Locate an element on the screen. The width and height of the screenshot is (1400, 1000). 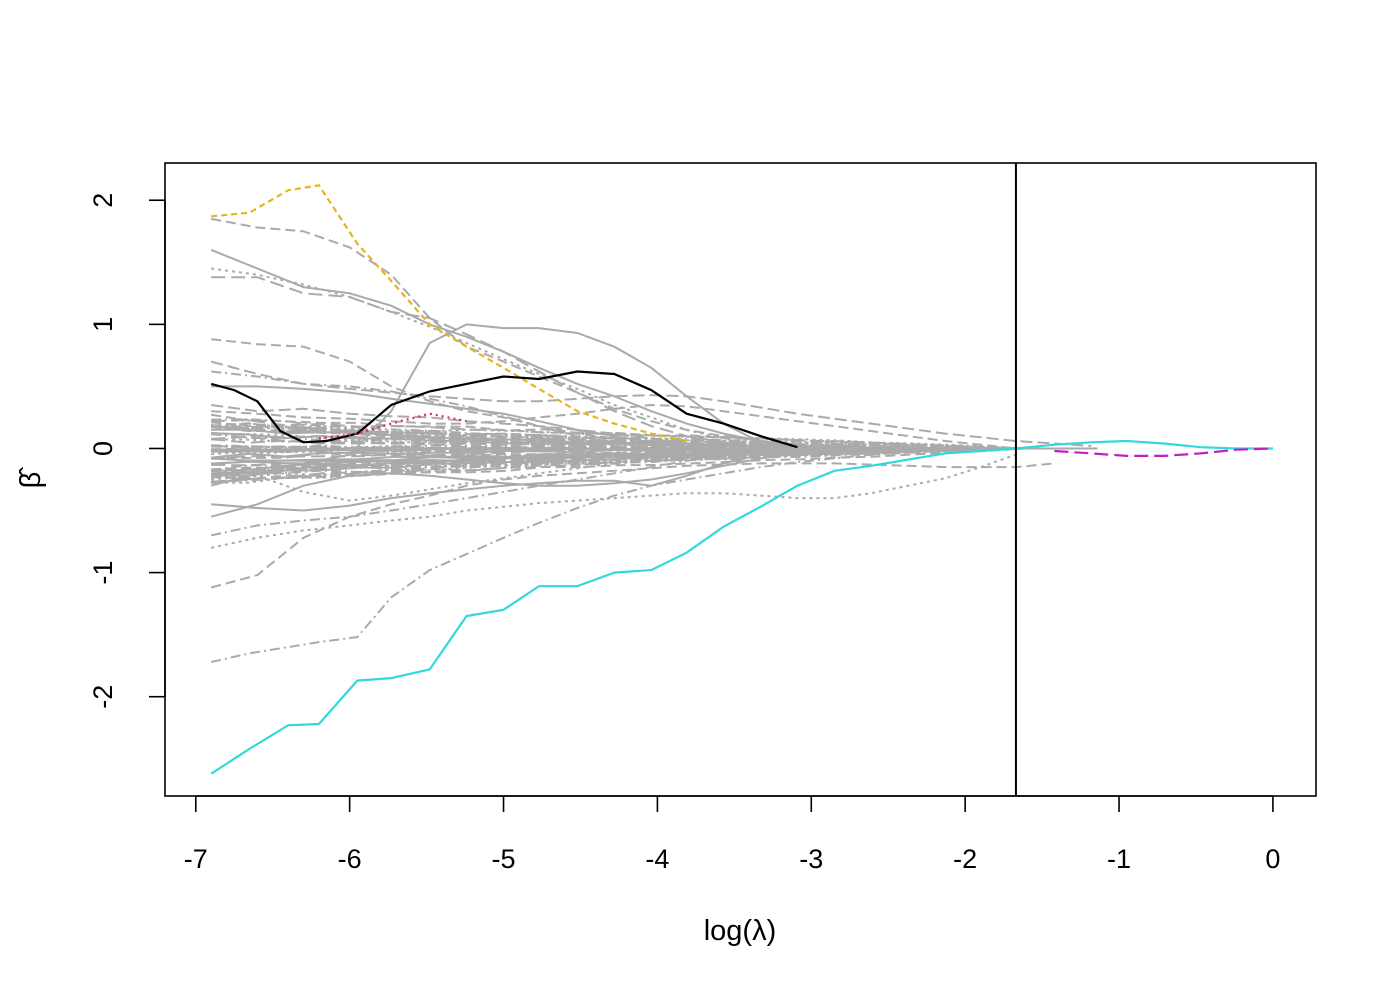
x-tick-label: -5 is located at coordinates (504, 859).